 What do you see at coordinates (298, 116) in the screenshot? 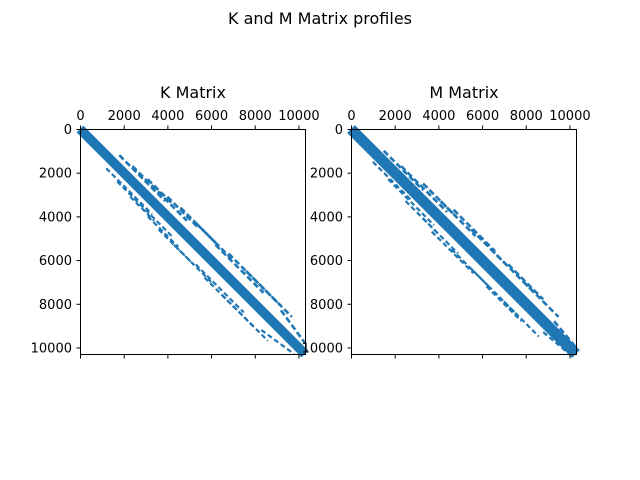
I see `k-matrix-x-tick-label: 10000` at bounding box center [298, 116].